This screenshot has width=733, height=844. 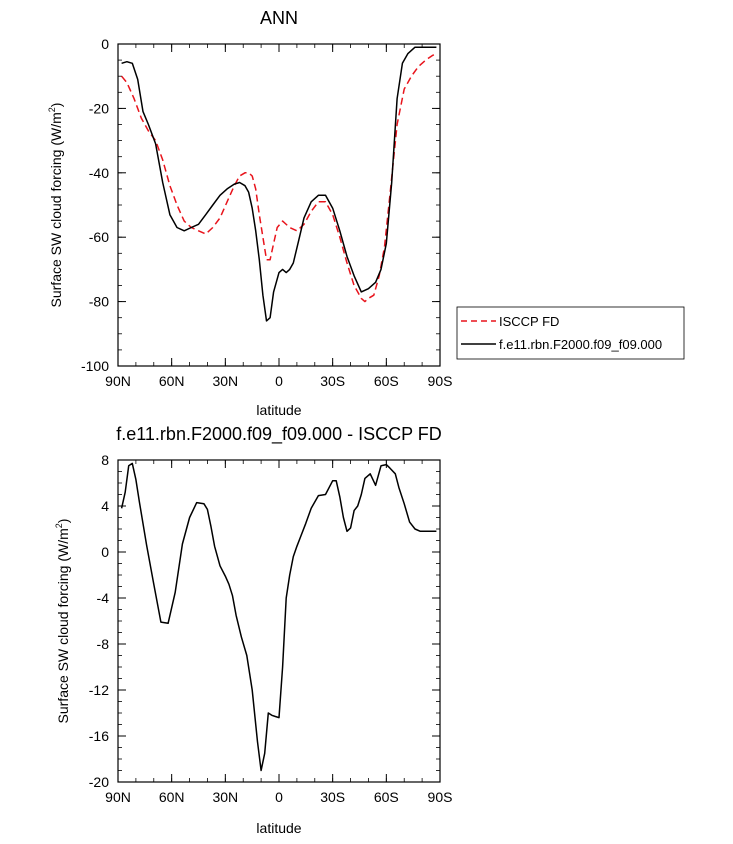 What do you see at coordinates (332, 381) in the screenshot?
I see `top-chart-x-tick-label: 30S` at bounding box center [332, 381].